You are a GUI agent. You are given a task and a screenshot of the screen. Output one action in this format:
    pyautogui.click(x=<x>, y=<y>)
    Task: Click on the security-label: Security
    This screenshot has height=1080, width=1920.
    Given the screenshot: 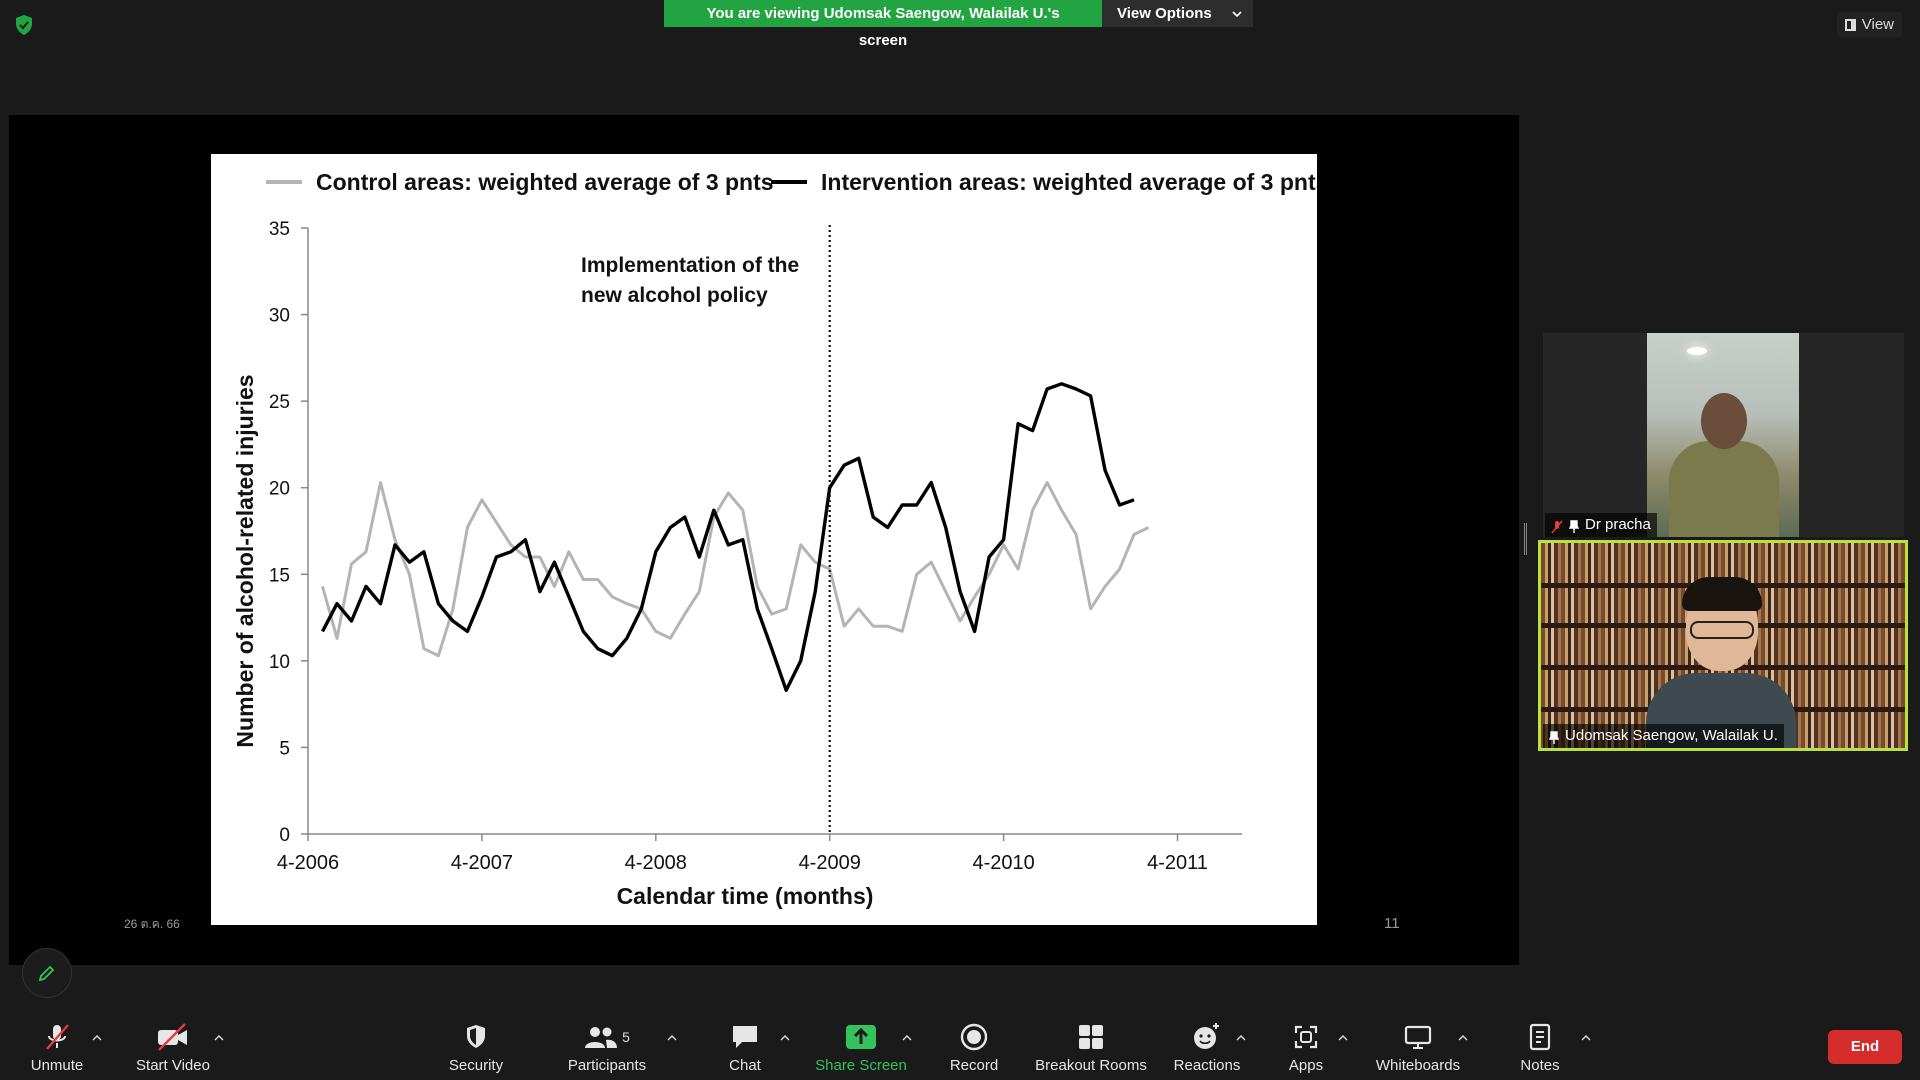 What is the action you would take?
    pyautogui.click(x=476, y=1065)
    